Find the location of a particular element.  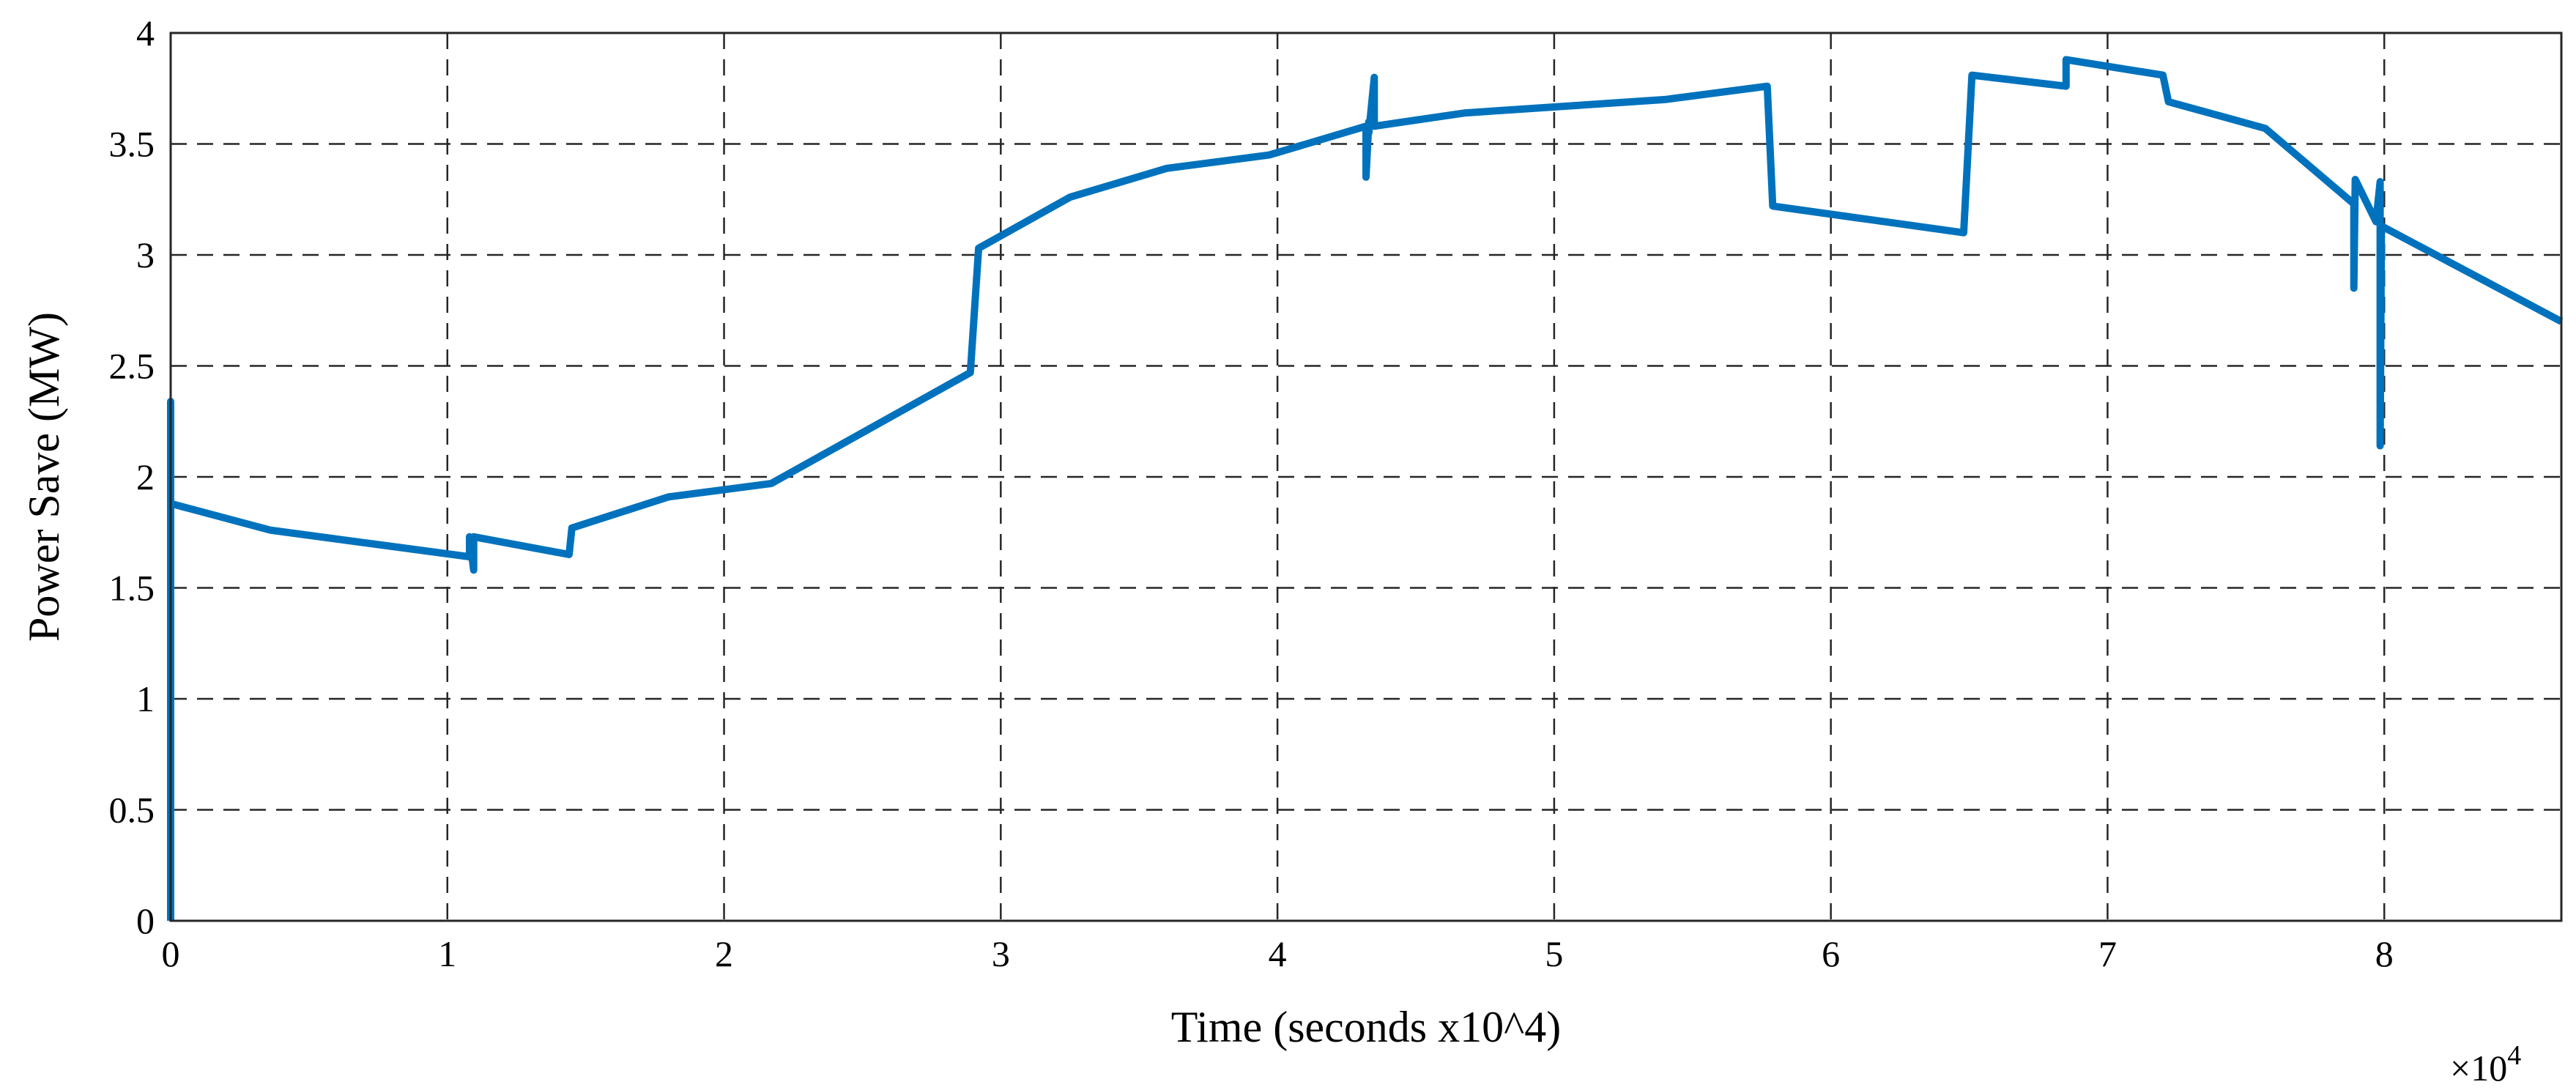

x-tick-label: 6 is located at coordinates (1831, 953).